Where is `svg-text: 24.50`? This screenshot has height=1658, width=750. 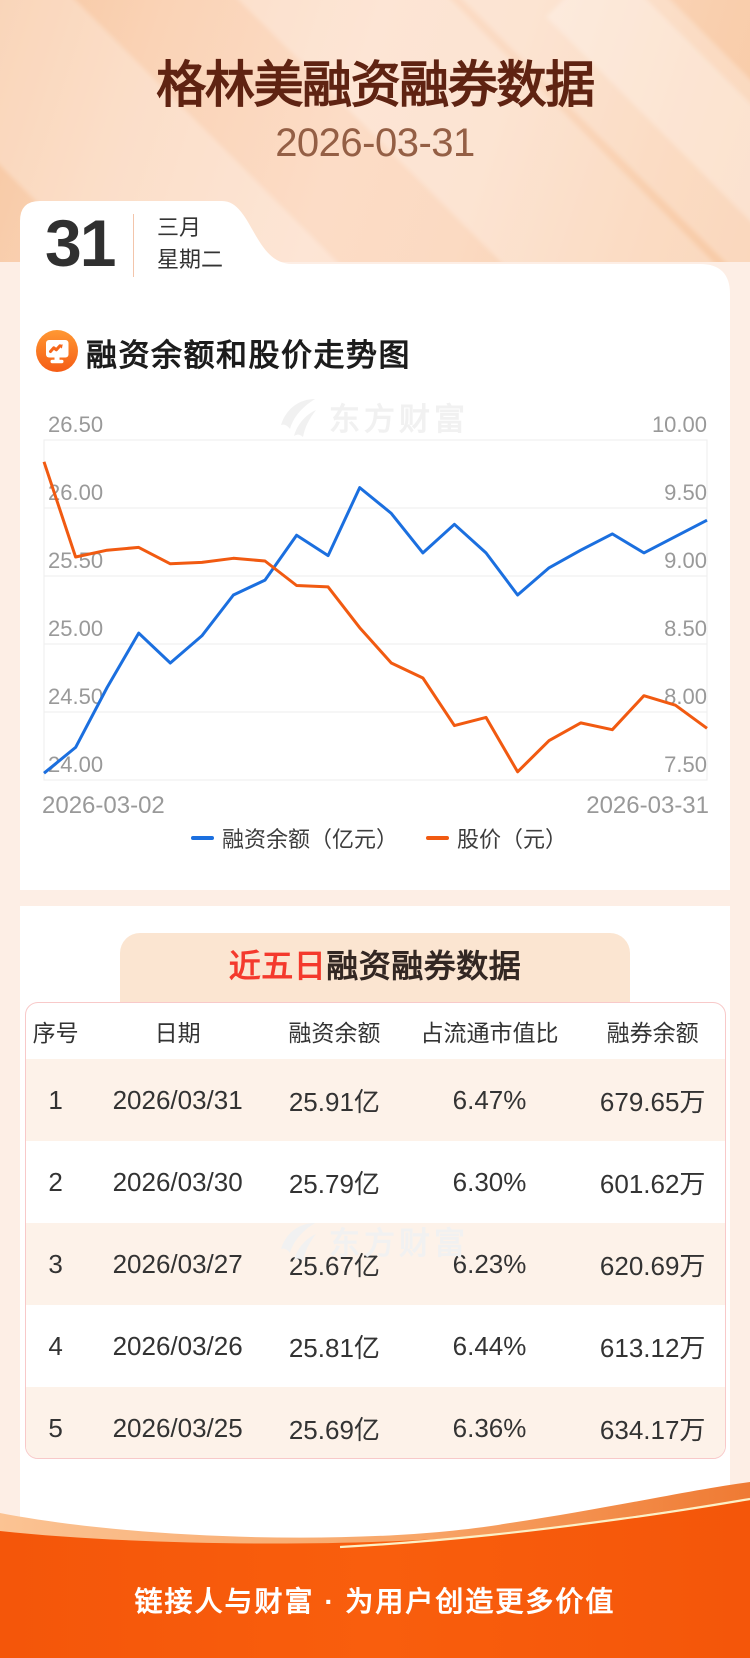
svg-text: 24.50 is located at coordinates (75, 696).